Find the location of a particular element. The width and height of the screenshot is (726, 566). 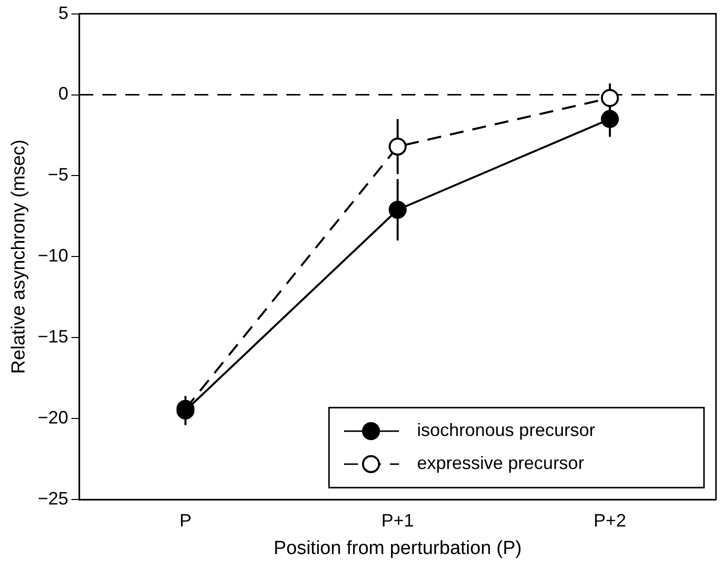

y-tick-label: −5 is located at coordinates (58, 174).